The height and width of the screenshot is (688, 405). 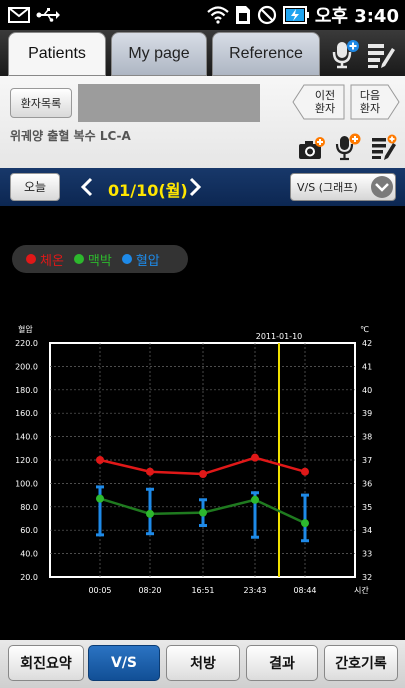 What do you see at coordinates (26, 390) in the screenshot?
I see `left-tick-label: 180.0` at bounding box center [26, 390].